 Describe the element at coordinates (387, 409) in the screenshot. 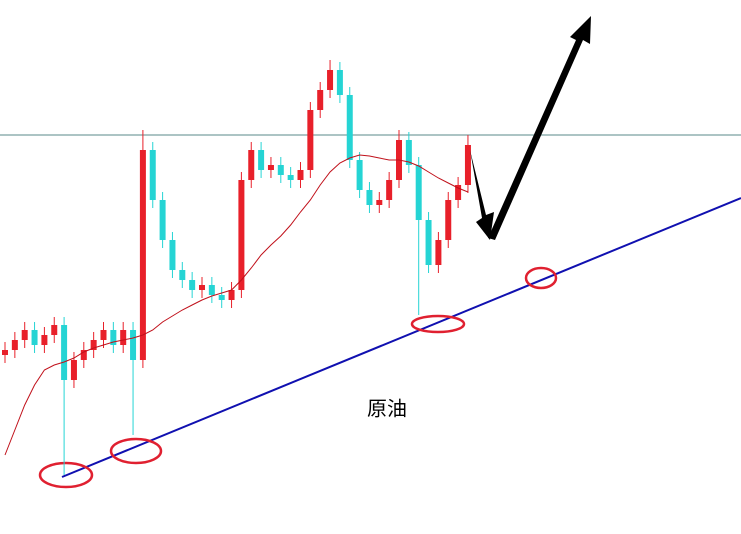

I see `label: 原油` at that location.